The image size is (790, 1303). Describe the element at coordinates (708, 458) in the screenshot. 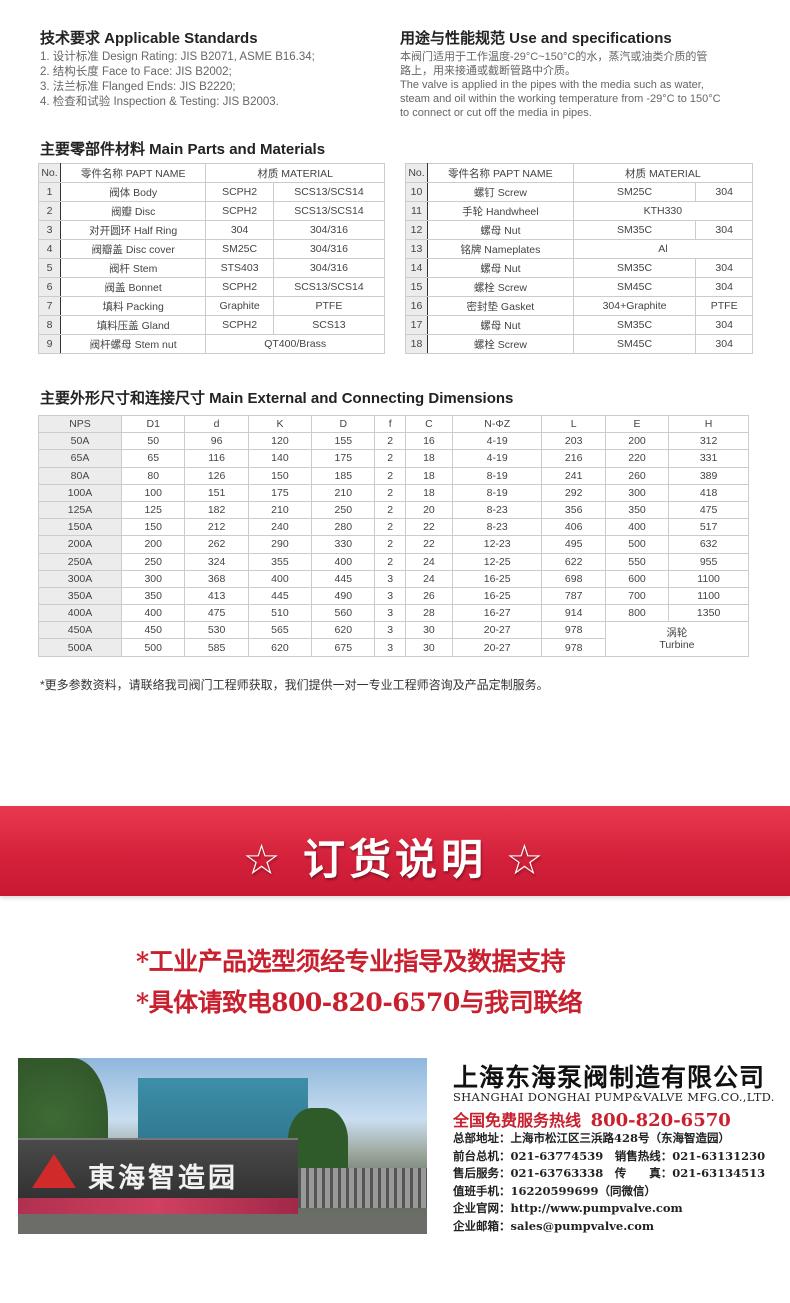

I see `table-cell: 331` at that location.